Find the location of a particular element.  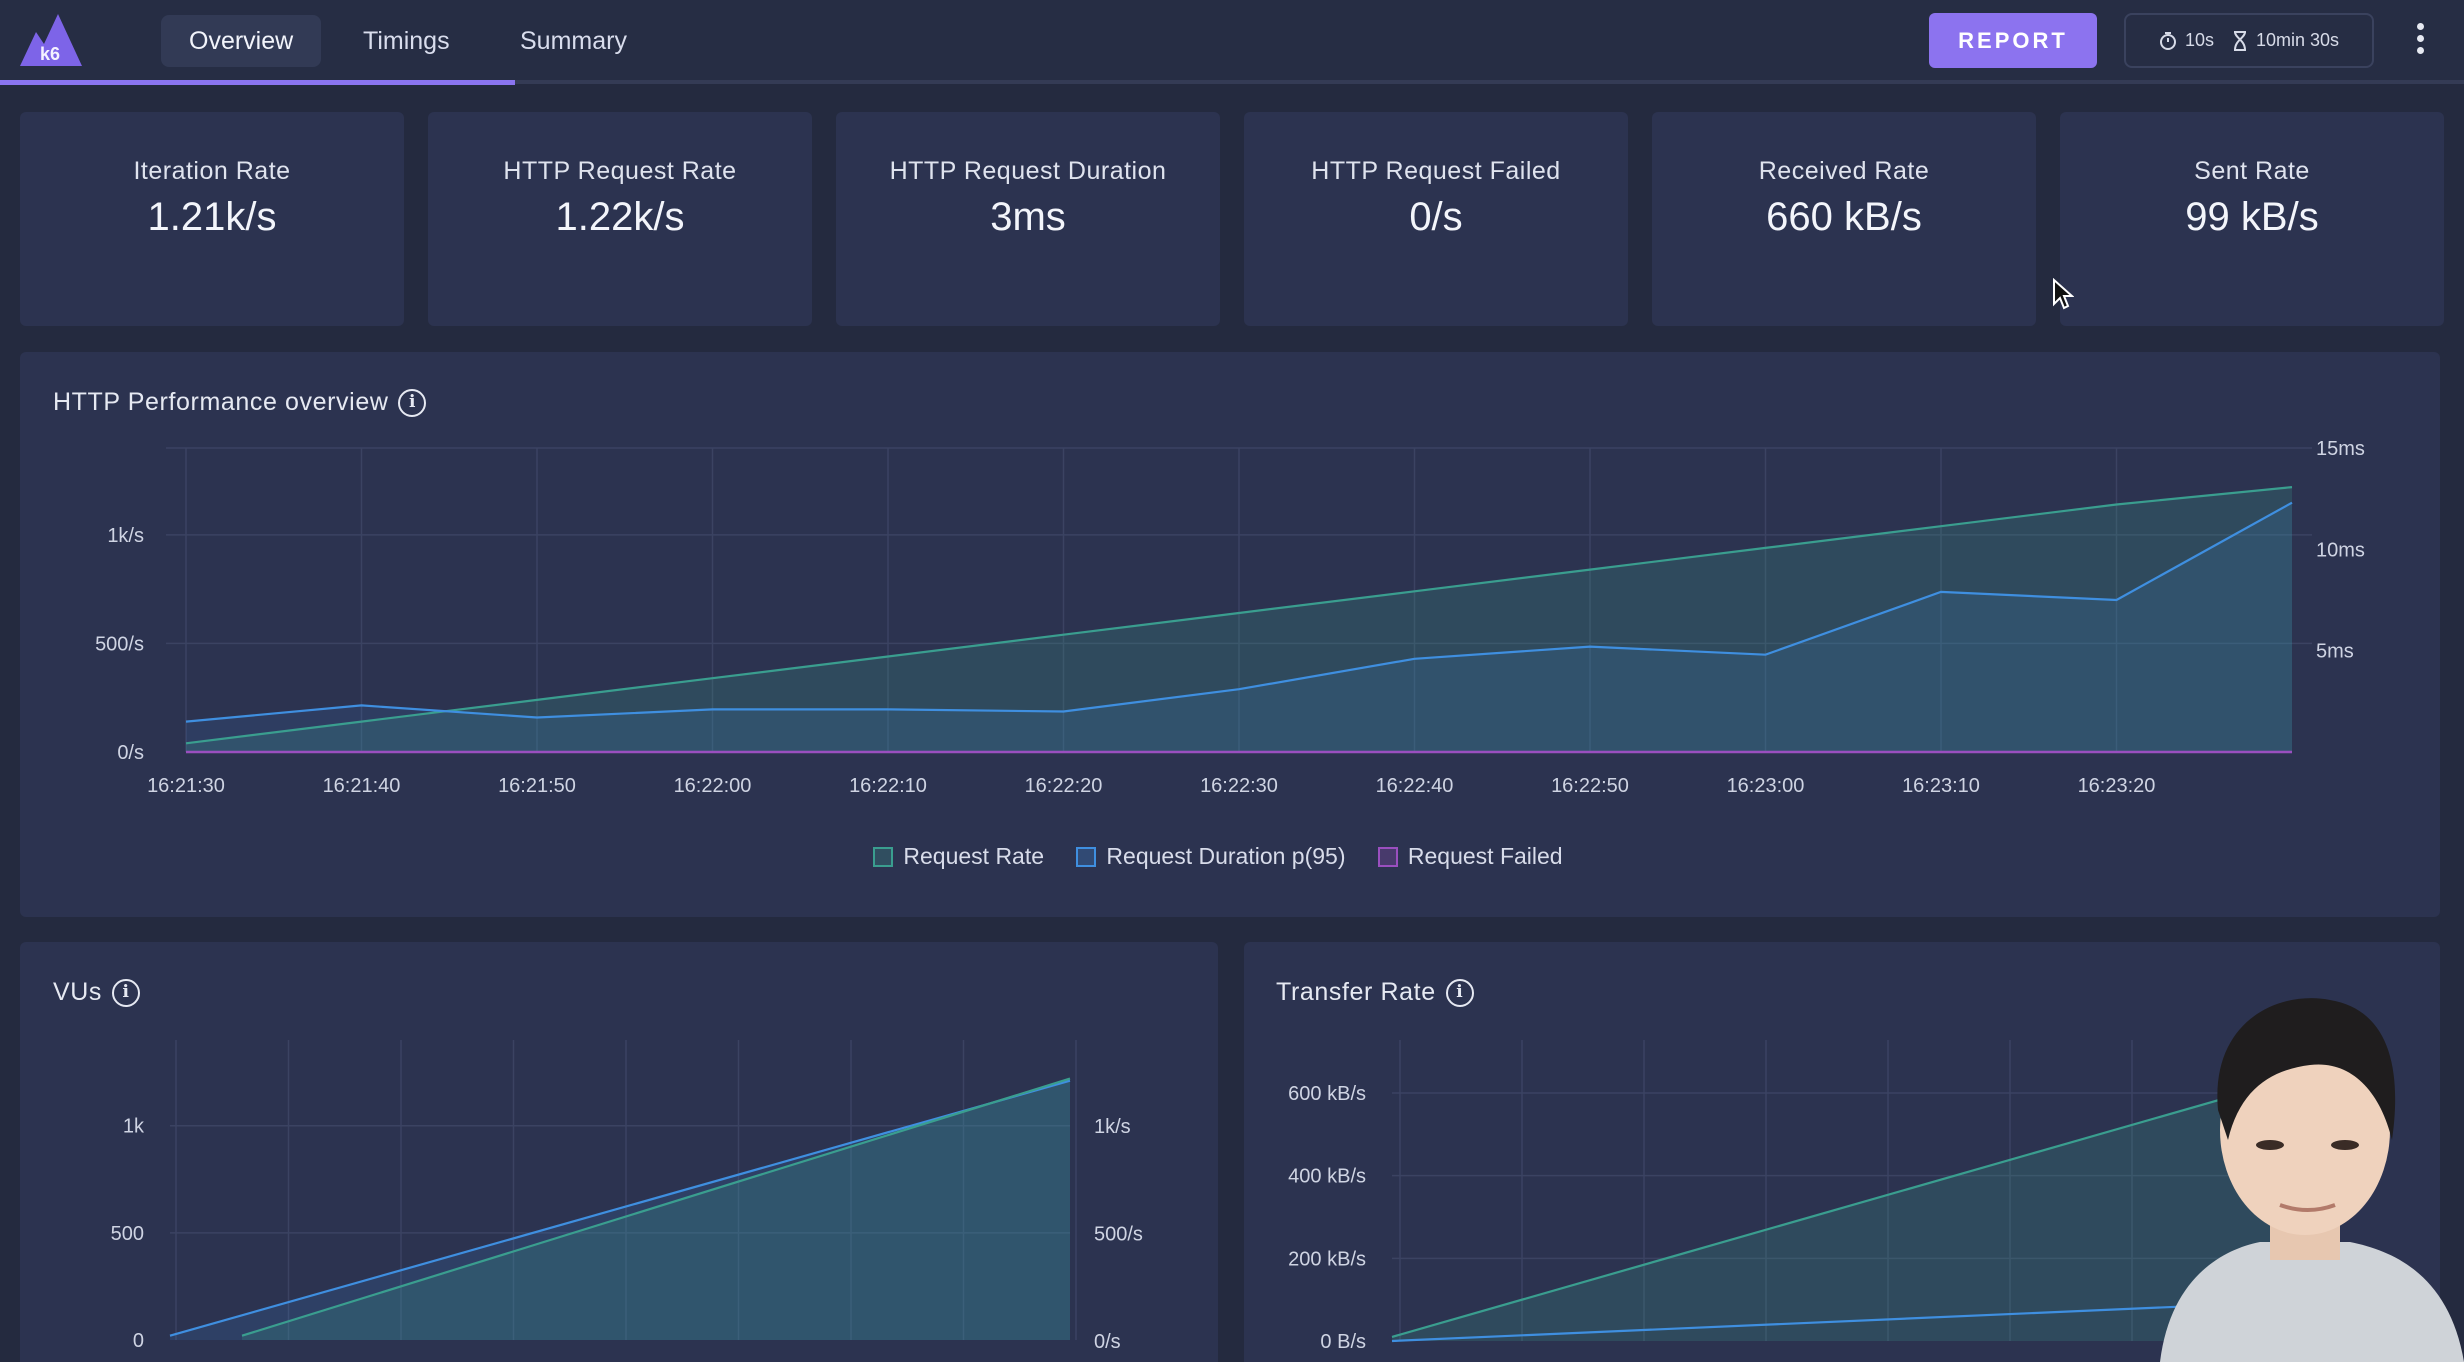

stat-card-value: 660 kB/s is located at coordinates (1844, 217).